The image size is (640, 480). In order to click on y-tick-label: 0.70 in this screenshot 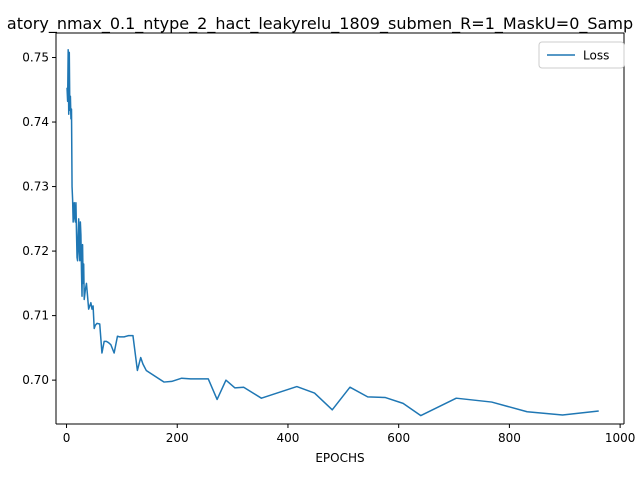, I will do `click(35, 380)`.